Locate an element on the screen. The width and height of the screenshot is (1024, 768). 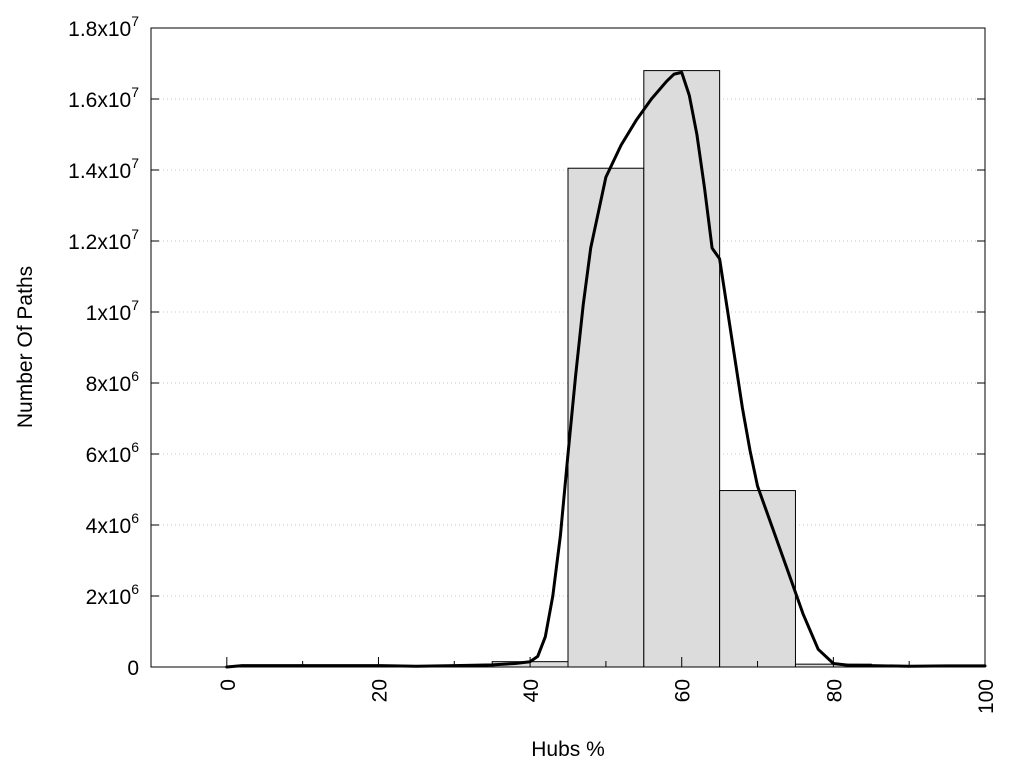
x-tick-label: 100 is located at coordinates (986, 696).